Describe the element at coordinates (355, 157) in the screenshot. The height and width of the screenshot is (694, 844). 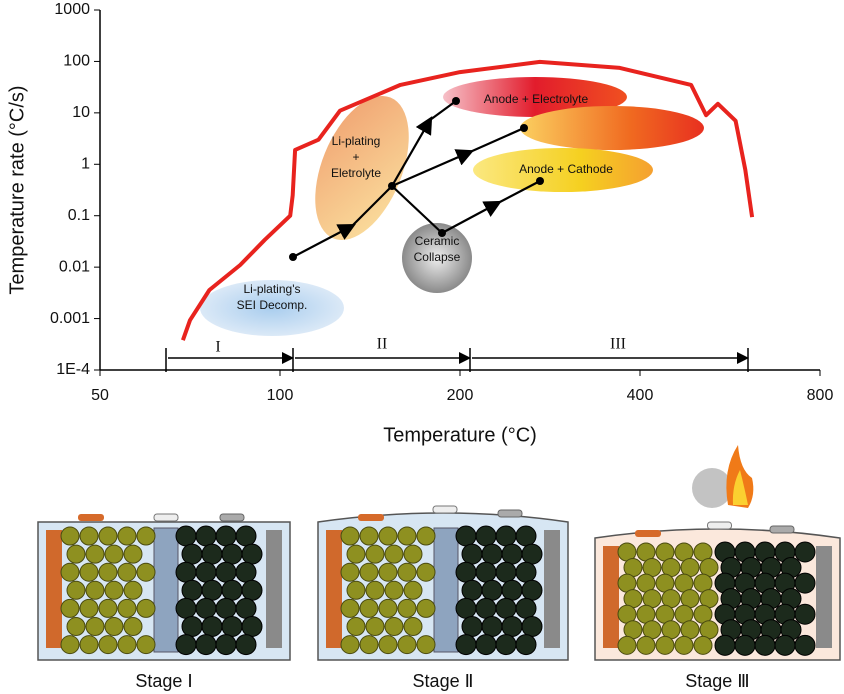
I see `annotation: +` at that location.